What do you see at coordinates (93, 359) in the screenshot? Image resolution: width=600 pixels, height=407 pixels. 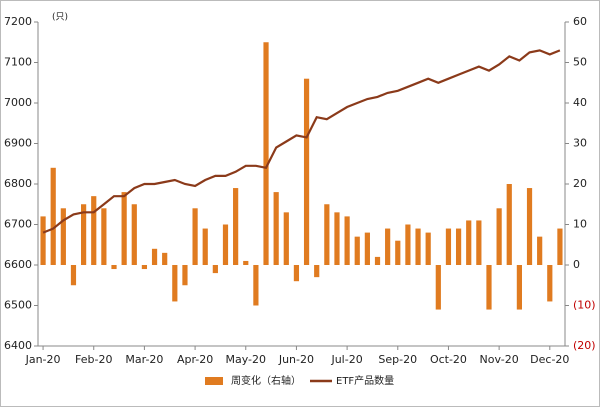 I see `x-tick-label: Feb-20` at bounding box center [93, 359].